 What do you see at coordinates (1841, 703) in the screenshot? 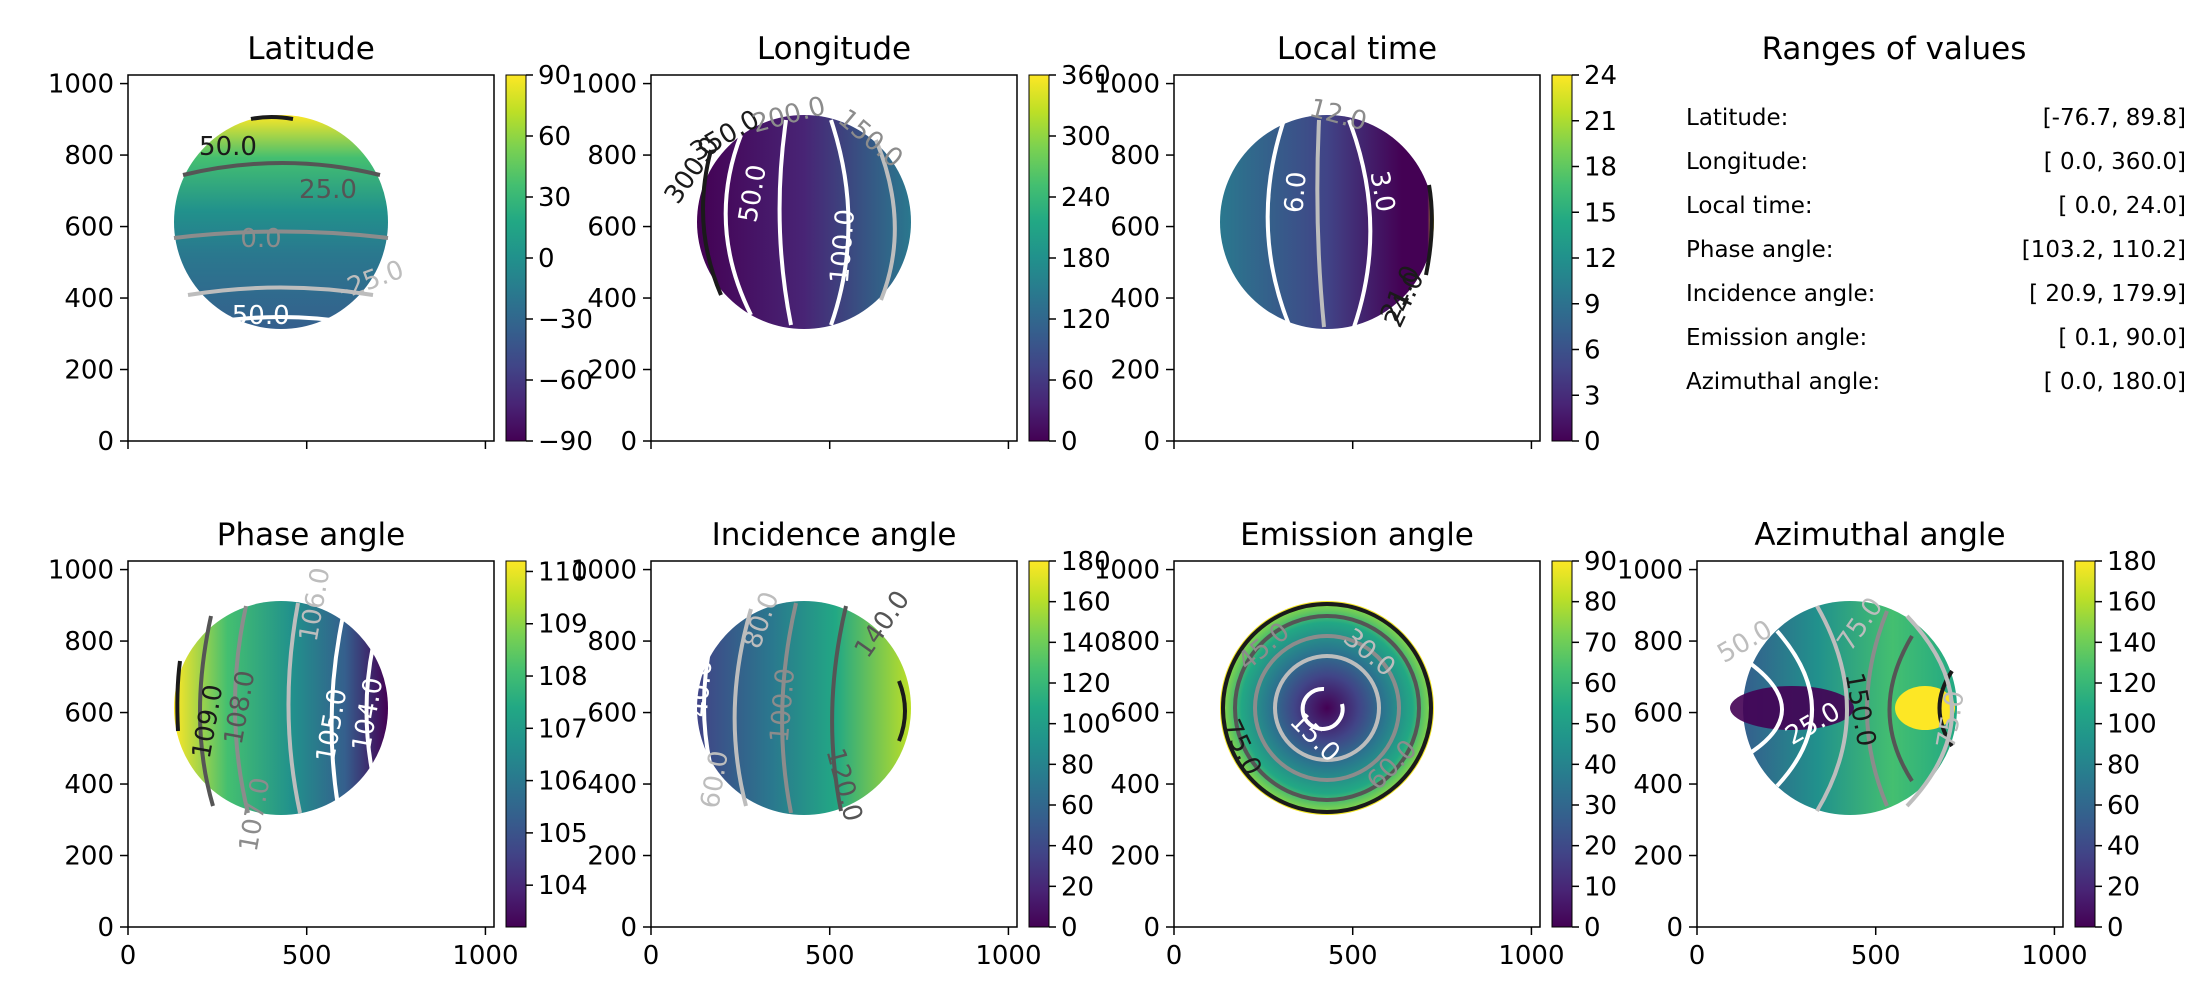
I see `disc-map: 50.0 75.0 25.0 150.0 75.0` at bounding box center [1841, 703].